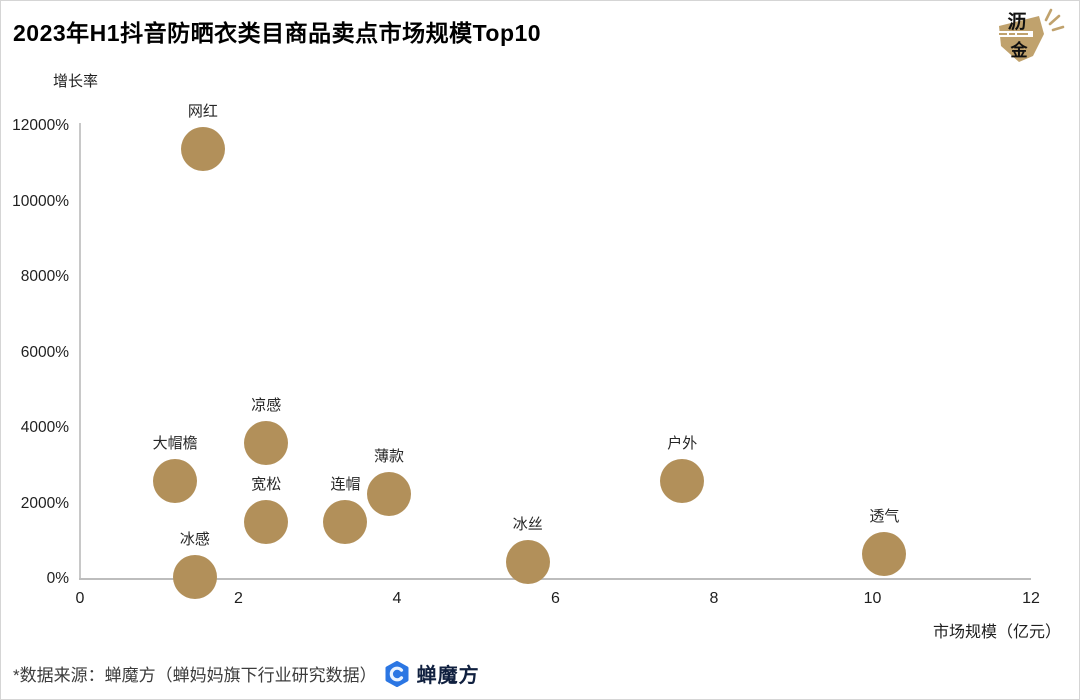 The image size is (1080, 700). Describe the element at coordinates (44, 427) in the screenshot. I see `y-axis-tick-label: 4000%` at that location.